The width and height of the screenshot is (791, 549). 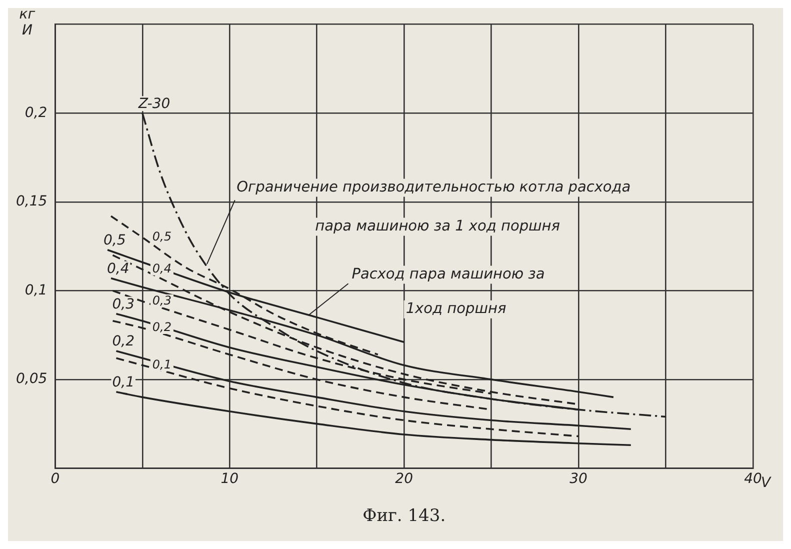 I want to click on y-tick-label: 0,1, so click(x=36, y=290).